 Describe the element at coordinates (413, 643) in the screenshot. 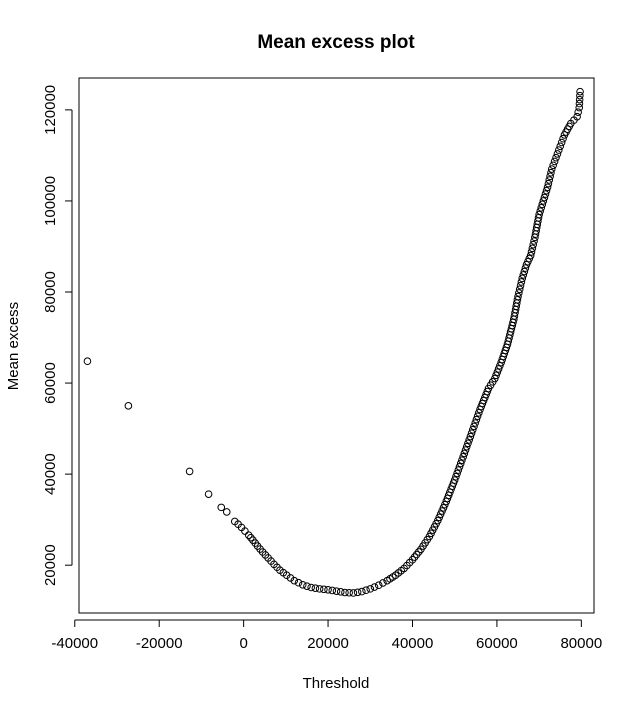

I see `x-tick-label: 40000` at that location.